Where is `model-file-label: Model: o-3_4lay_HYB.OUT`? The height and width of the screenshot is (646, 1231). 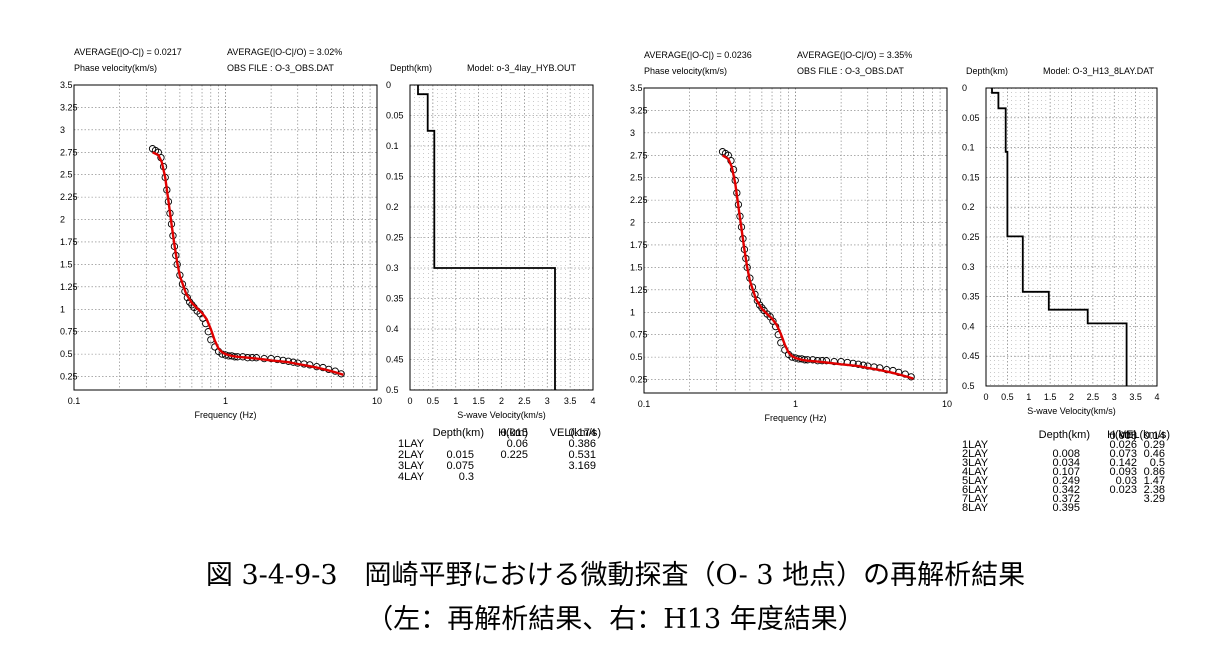 model-file-label: Model: o-3_4lay_HYB.OUT is located at coordinates (522, 68).